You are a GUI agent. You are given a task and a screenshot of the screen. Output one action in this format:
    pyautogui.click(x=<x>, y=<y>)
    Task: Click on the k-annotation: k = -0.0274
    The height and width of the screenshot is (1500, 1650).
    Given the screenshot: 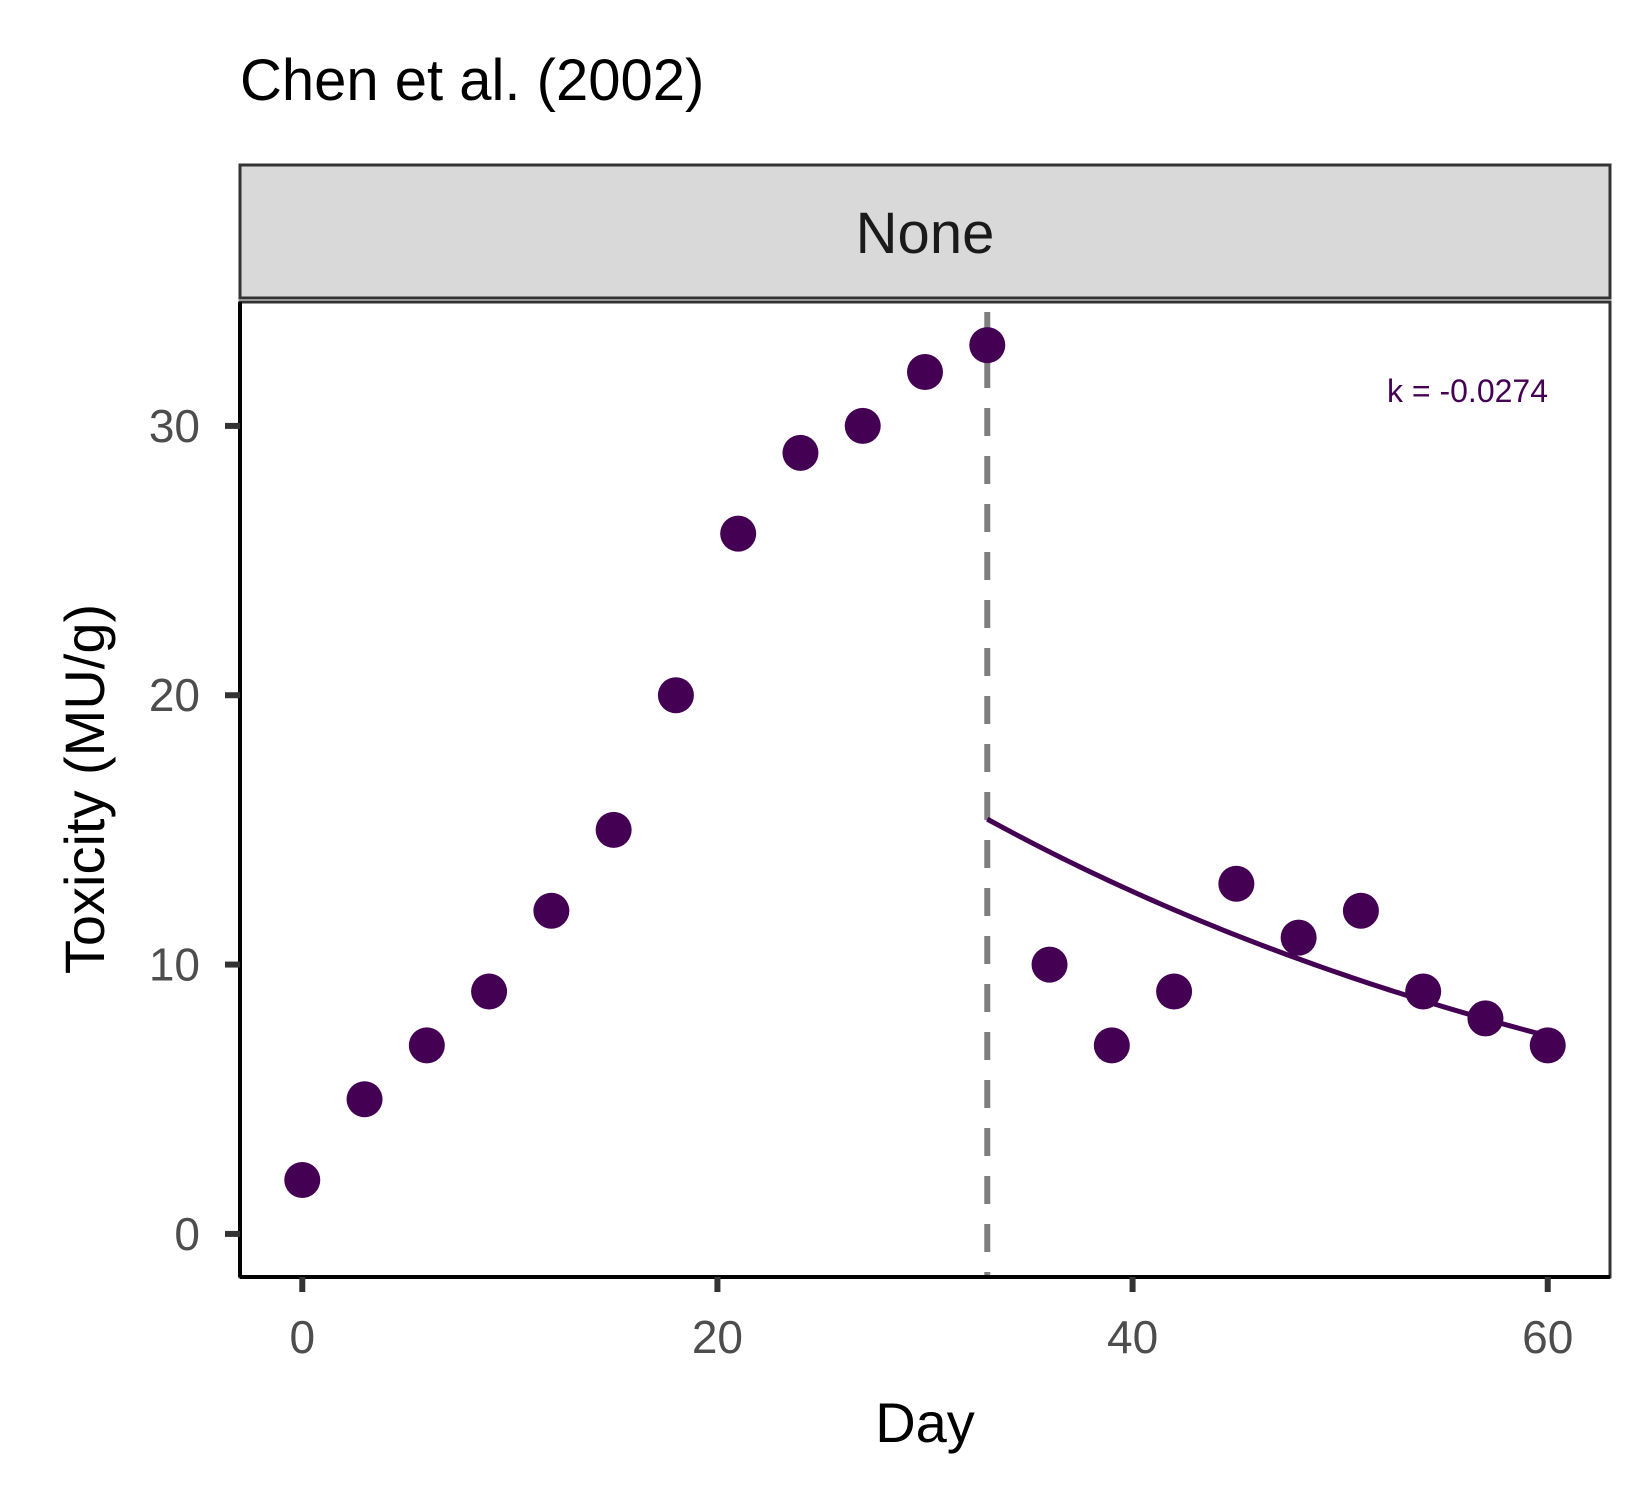 What is the action you would take?
    pyautogui.click(x=1467, y=391)
    